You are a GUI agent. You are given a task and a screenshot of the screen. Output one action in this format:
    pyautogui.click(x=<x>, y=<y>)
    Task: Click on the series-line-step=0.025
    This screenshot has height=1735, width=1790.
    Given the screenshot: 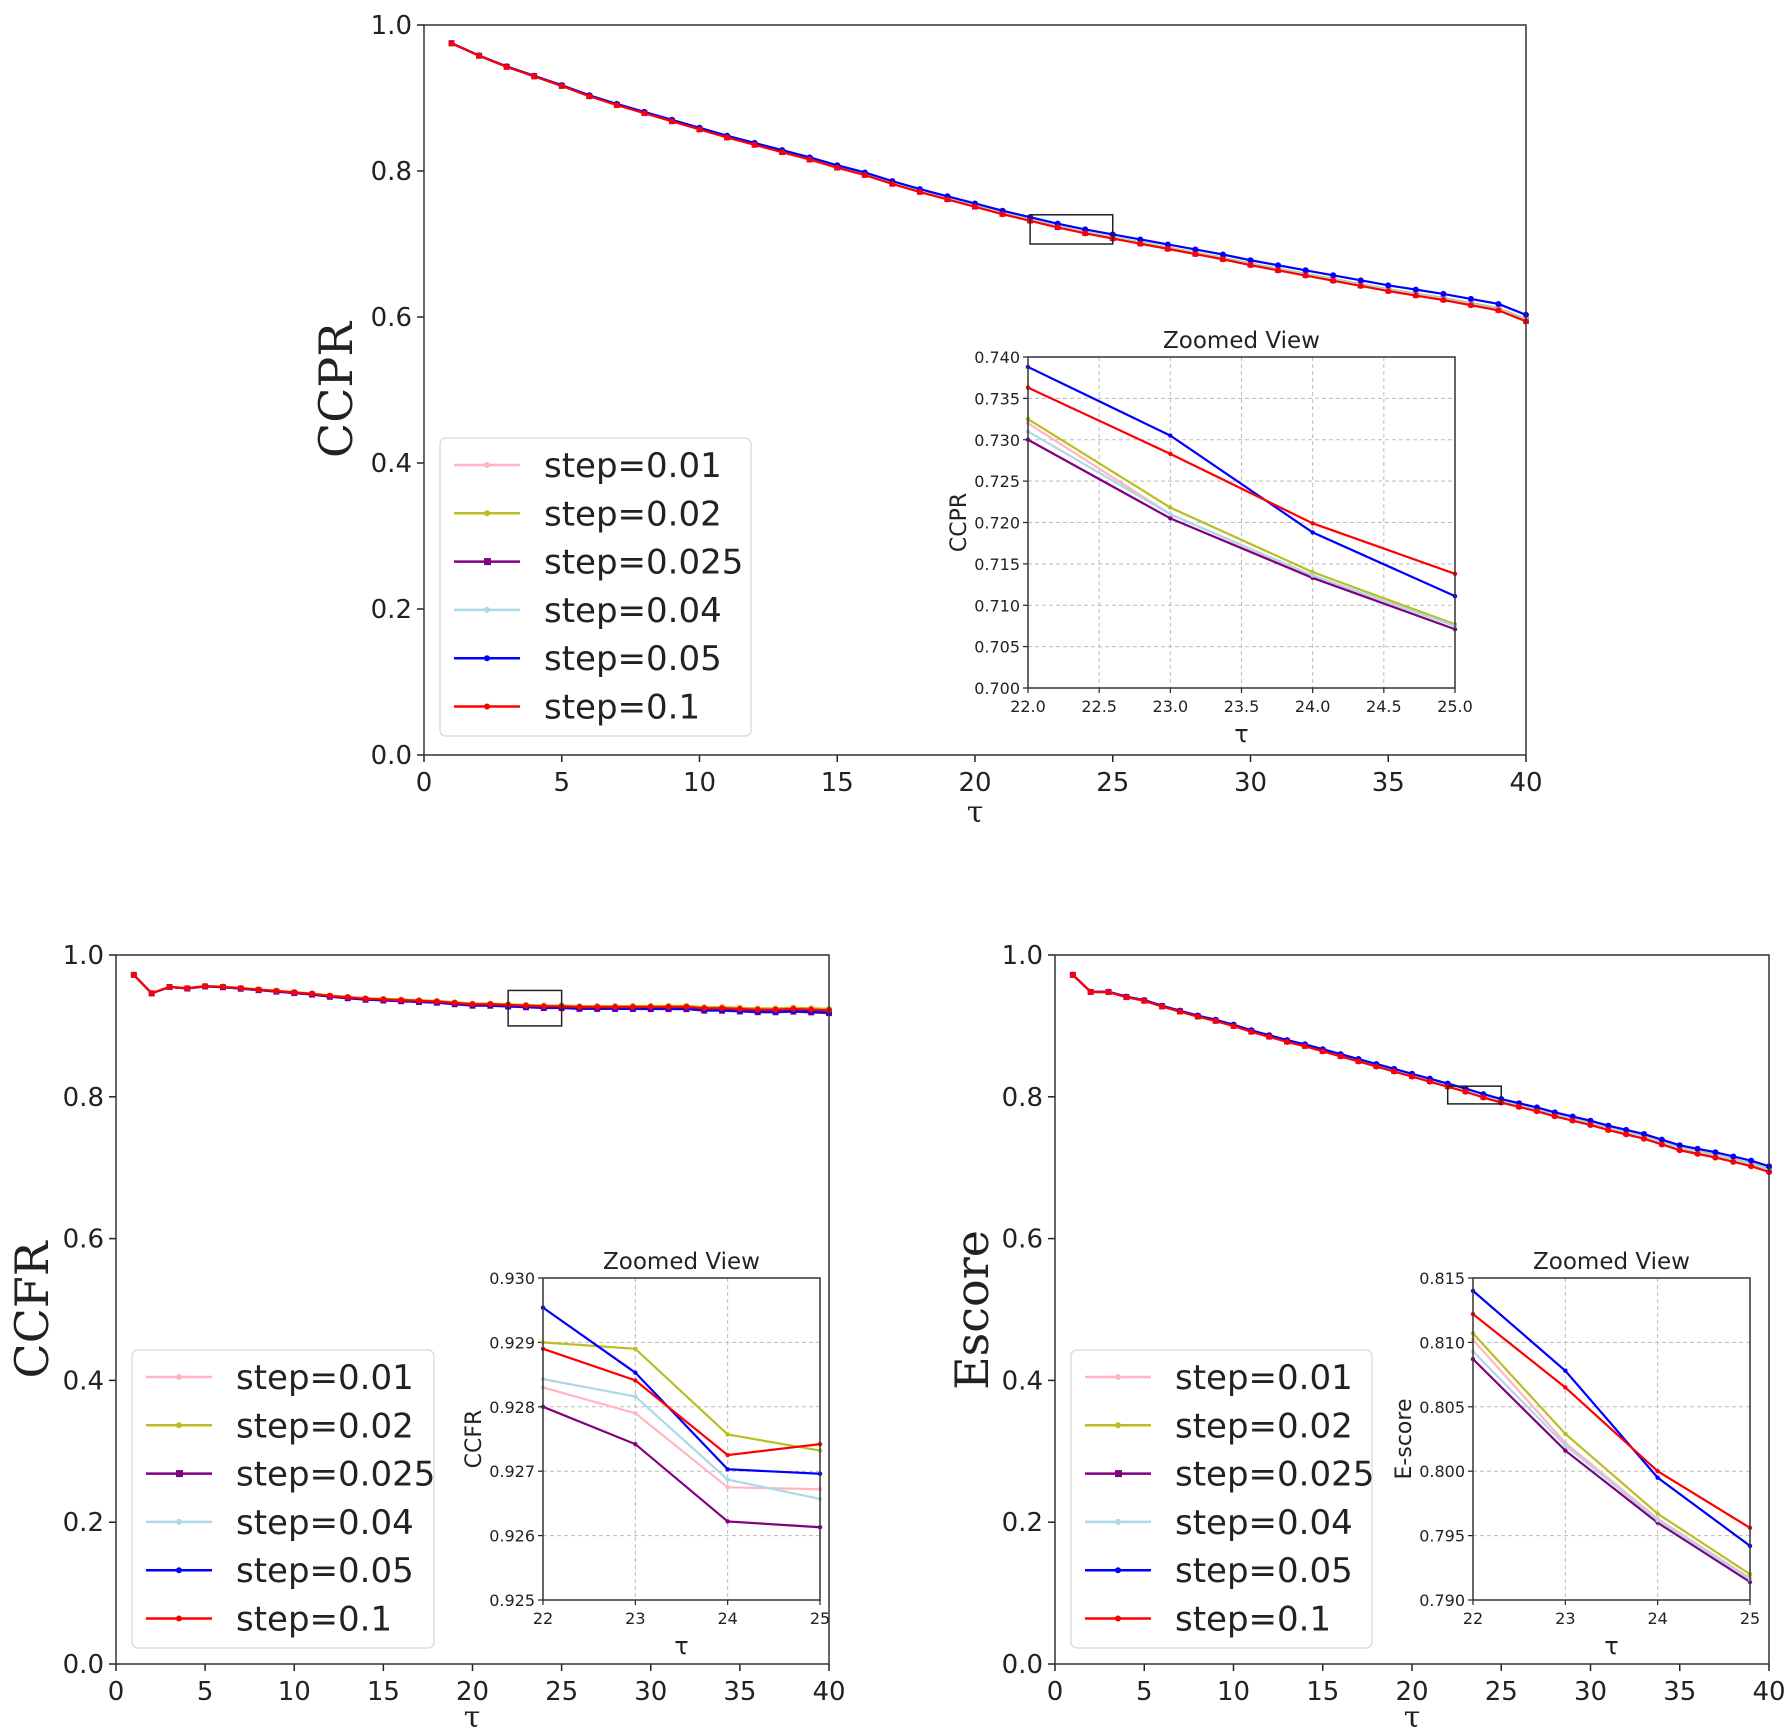 What is the action you would take?
    pyautogui.click(x=989, y=182)
    